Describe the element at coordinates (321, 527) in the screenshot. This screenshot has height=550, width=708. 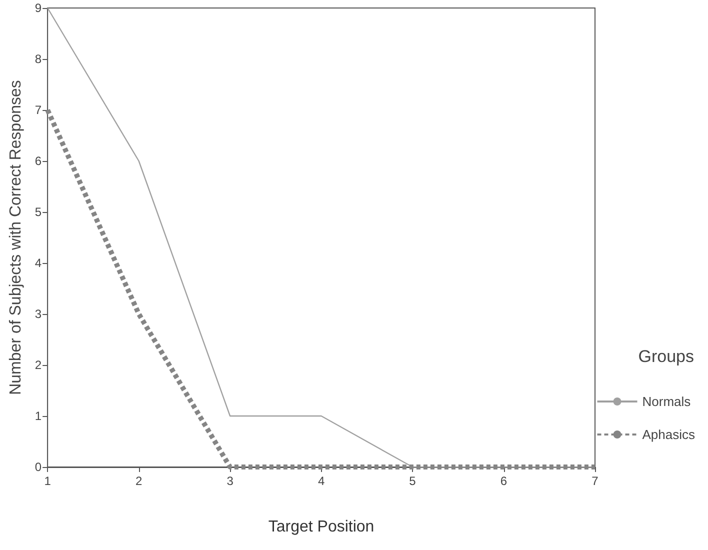
I see `x-axis-title: Target Position` at that location.